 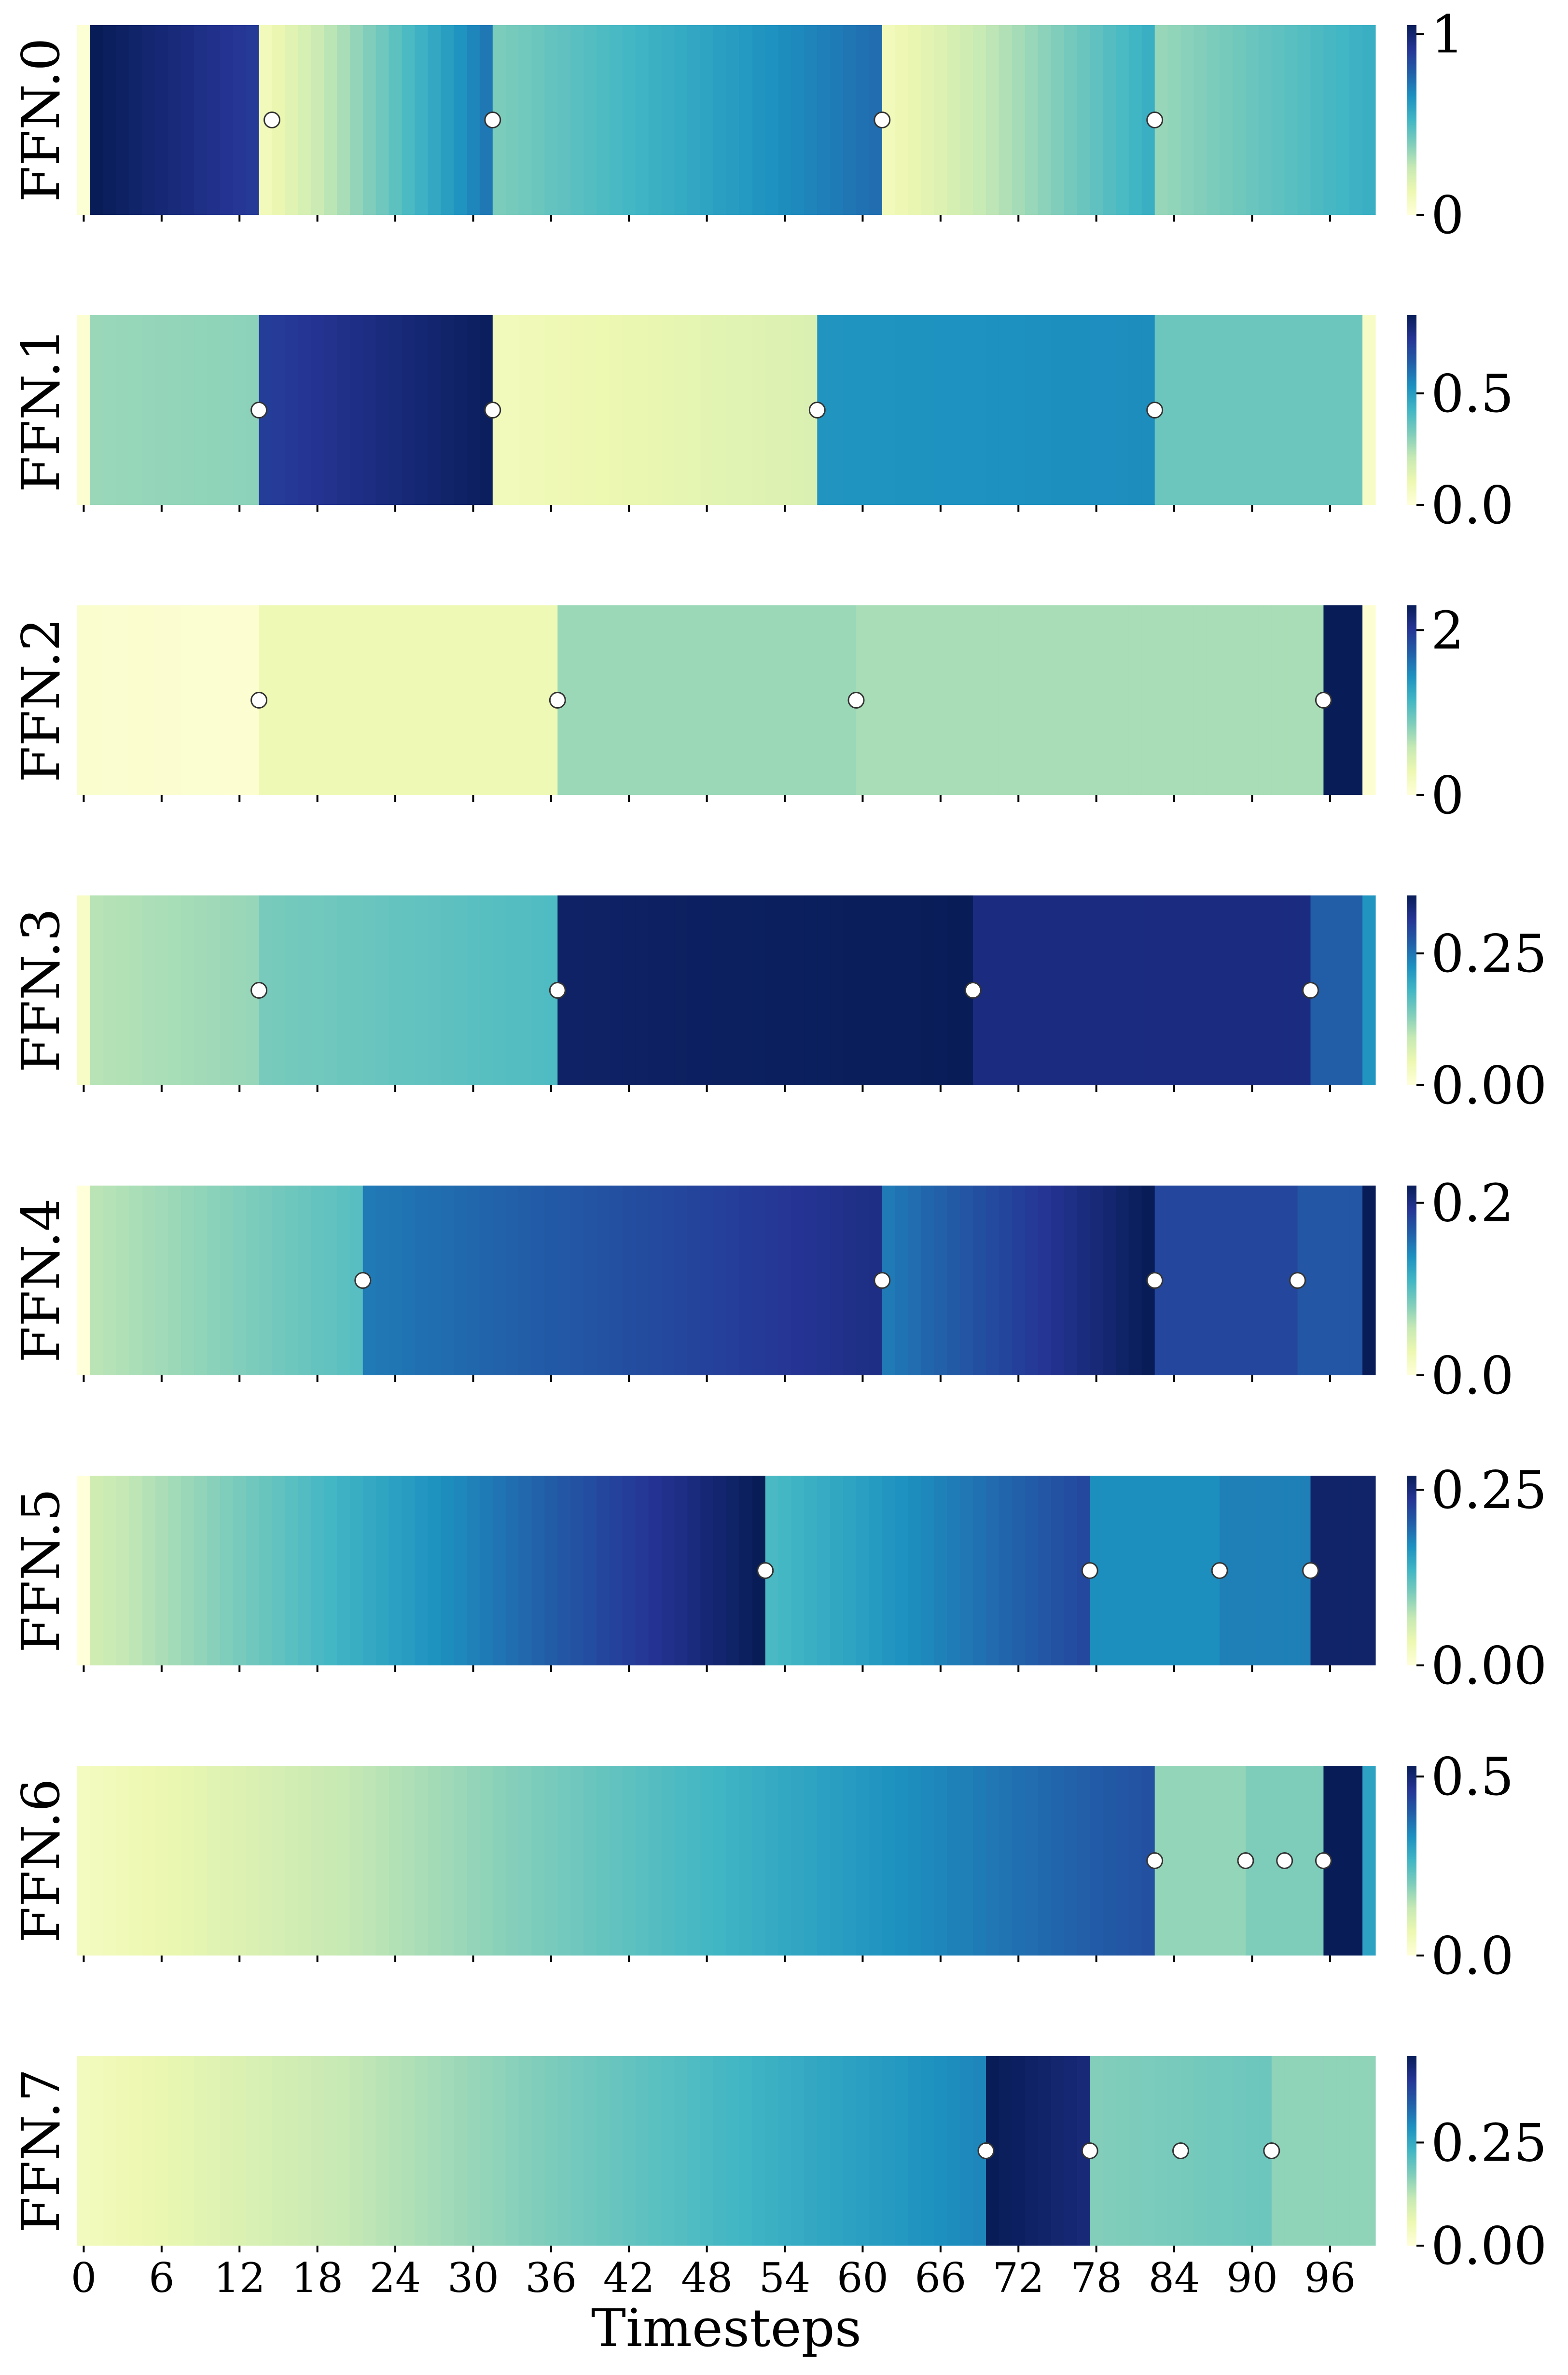 I want to click on colorbar-tick-label: 0.00, so click(x=1489, y=2247).